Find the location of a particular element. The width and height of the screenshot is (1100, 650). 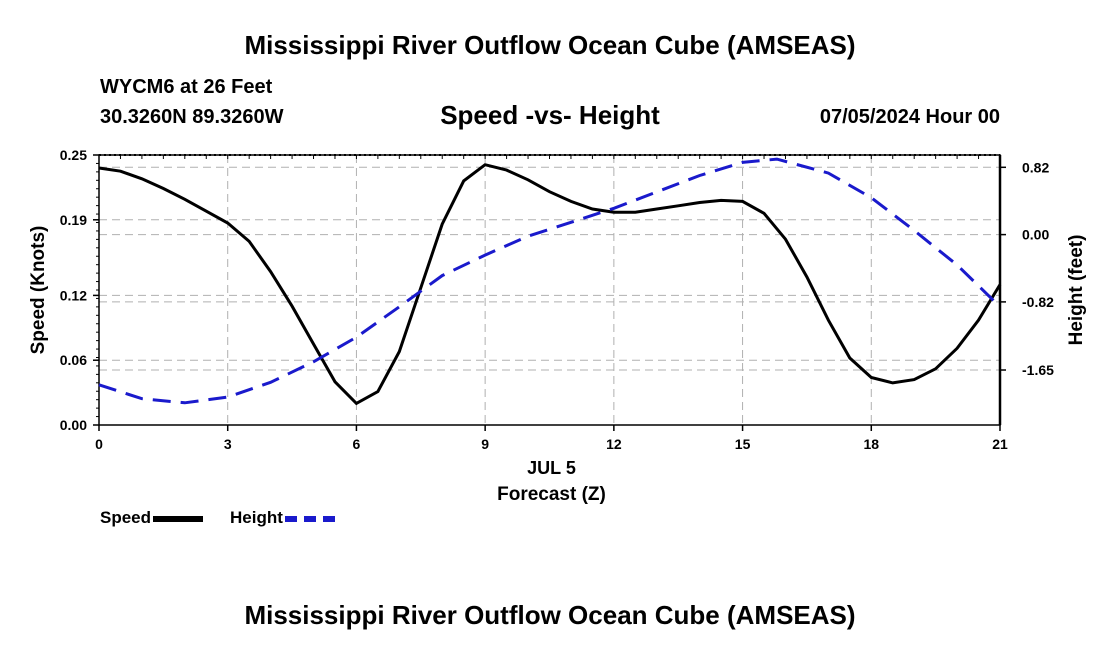

station-label: WYCM6 at 26 Feet is located at coordinates (186, 87).